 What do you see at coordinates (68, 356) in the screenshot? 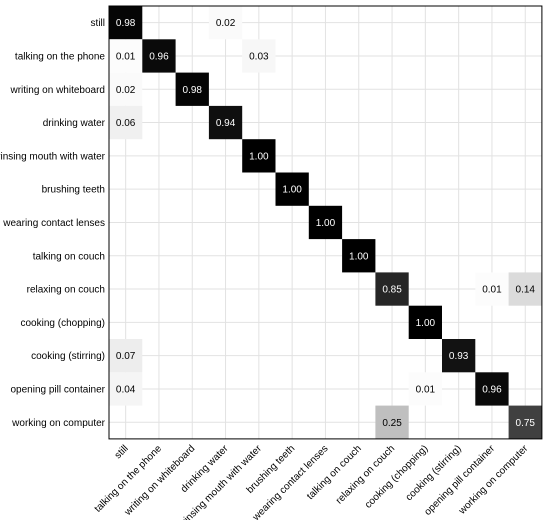
I see `row-tick-label: cooking (stirring)` at bounding box center [68, 356].